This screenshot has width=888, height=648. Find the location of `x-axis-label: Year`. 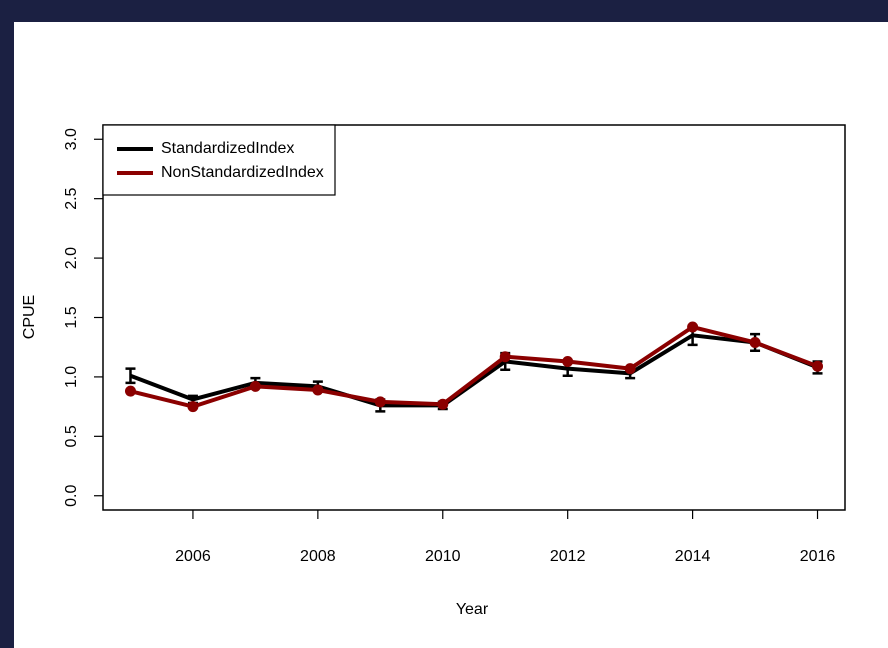

x-axis-label: Year is located at coordinates (472, 609).